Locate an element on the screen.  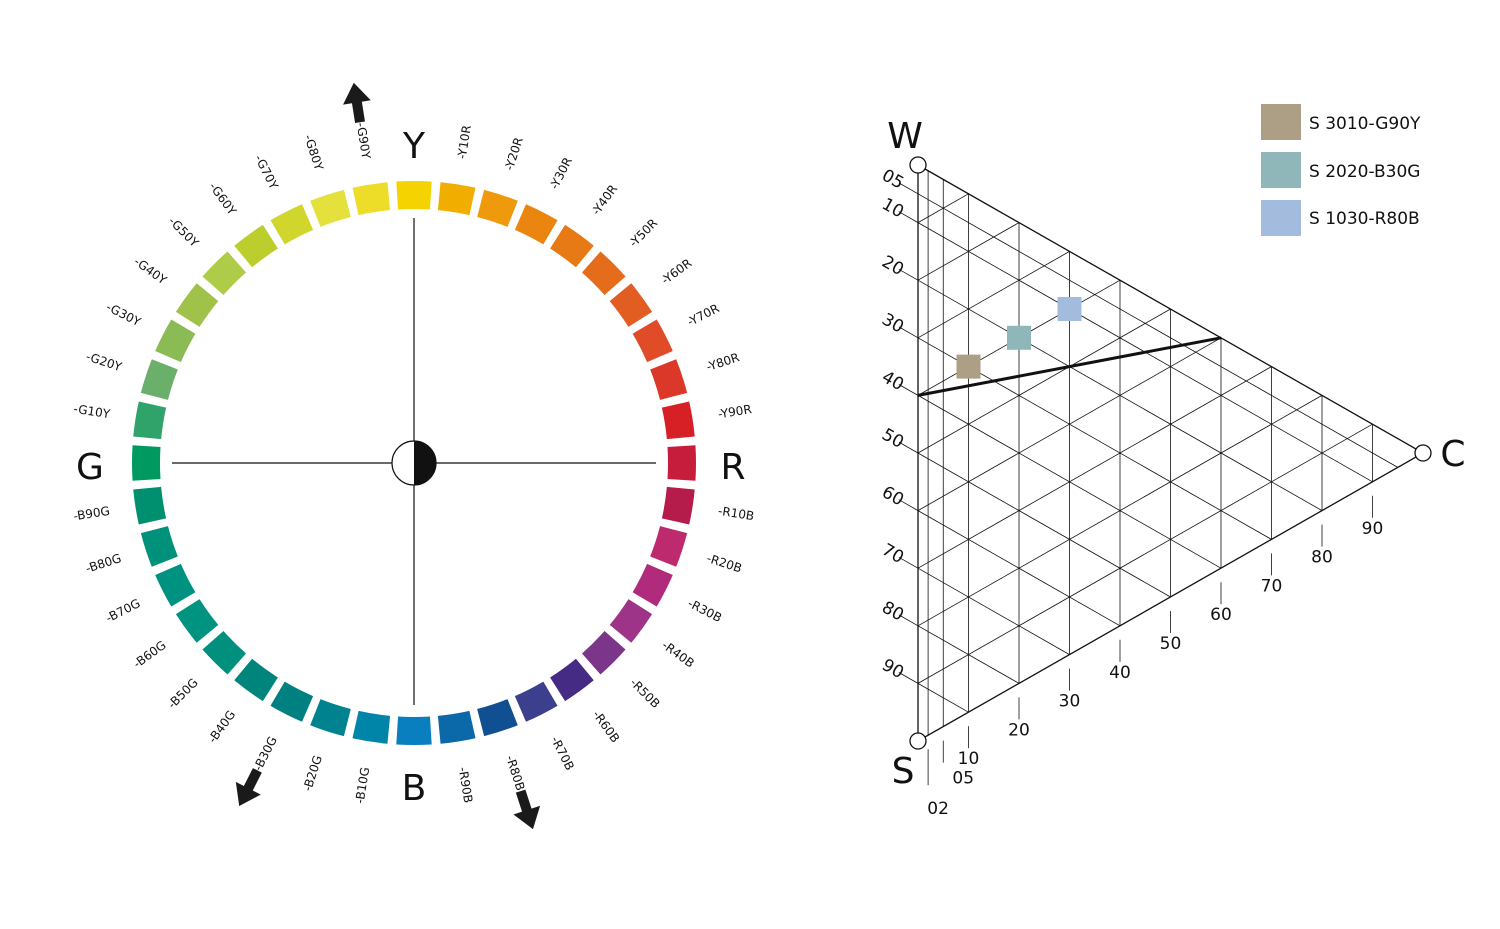
hue-segment-label: -B40G is located at coordinates (221, 727).